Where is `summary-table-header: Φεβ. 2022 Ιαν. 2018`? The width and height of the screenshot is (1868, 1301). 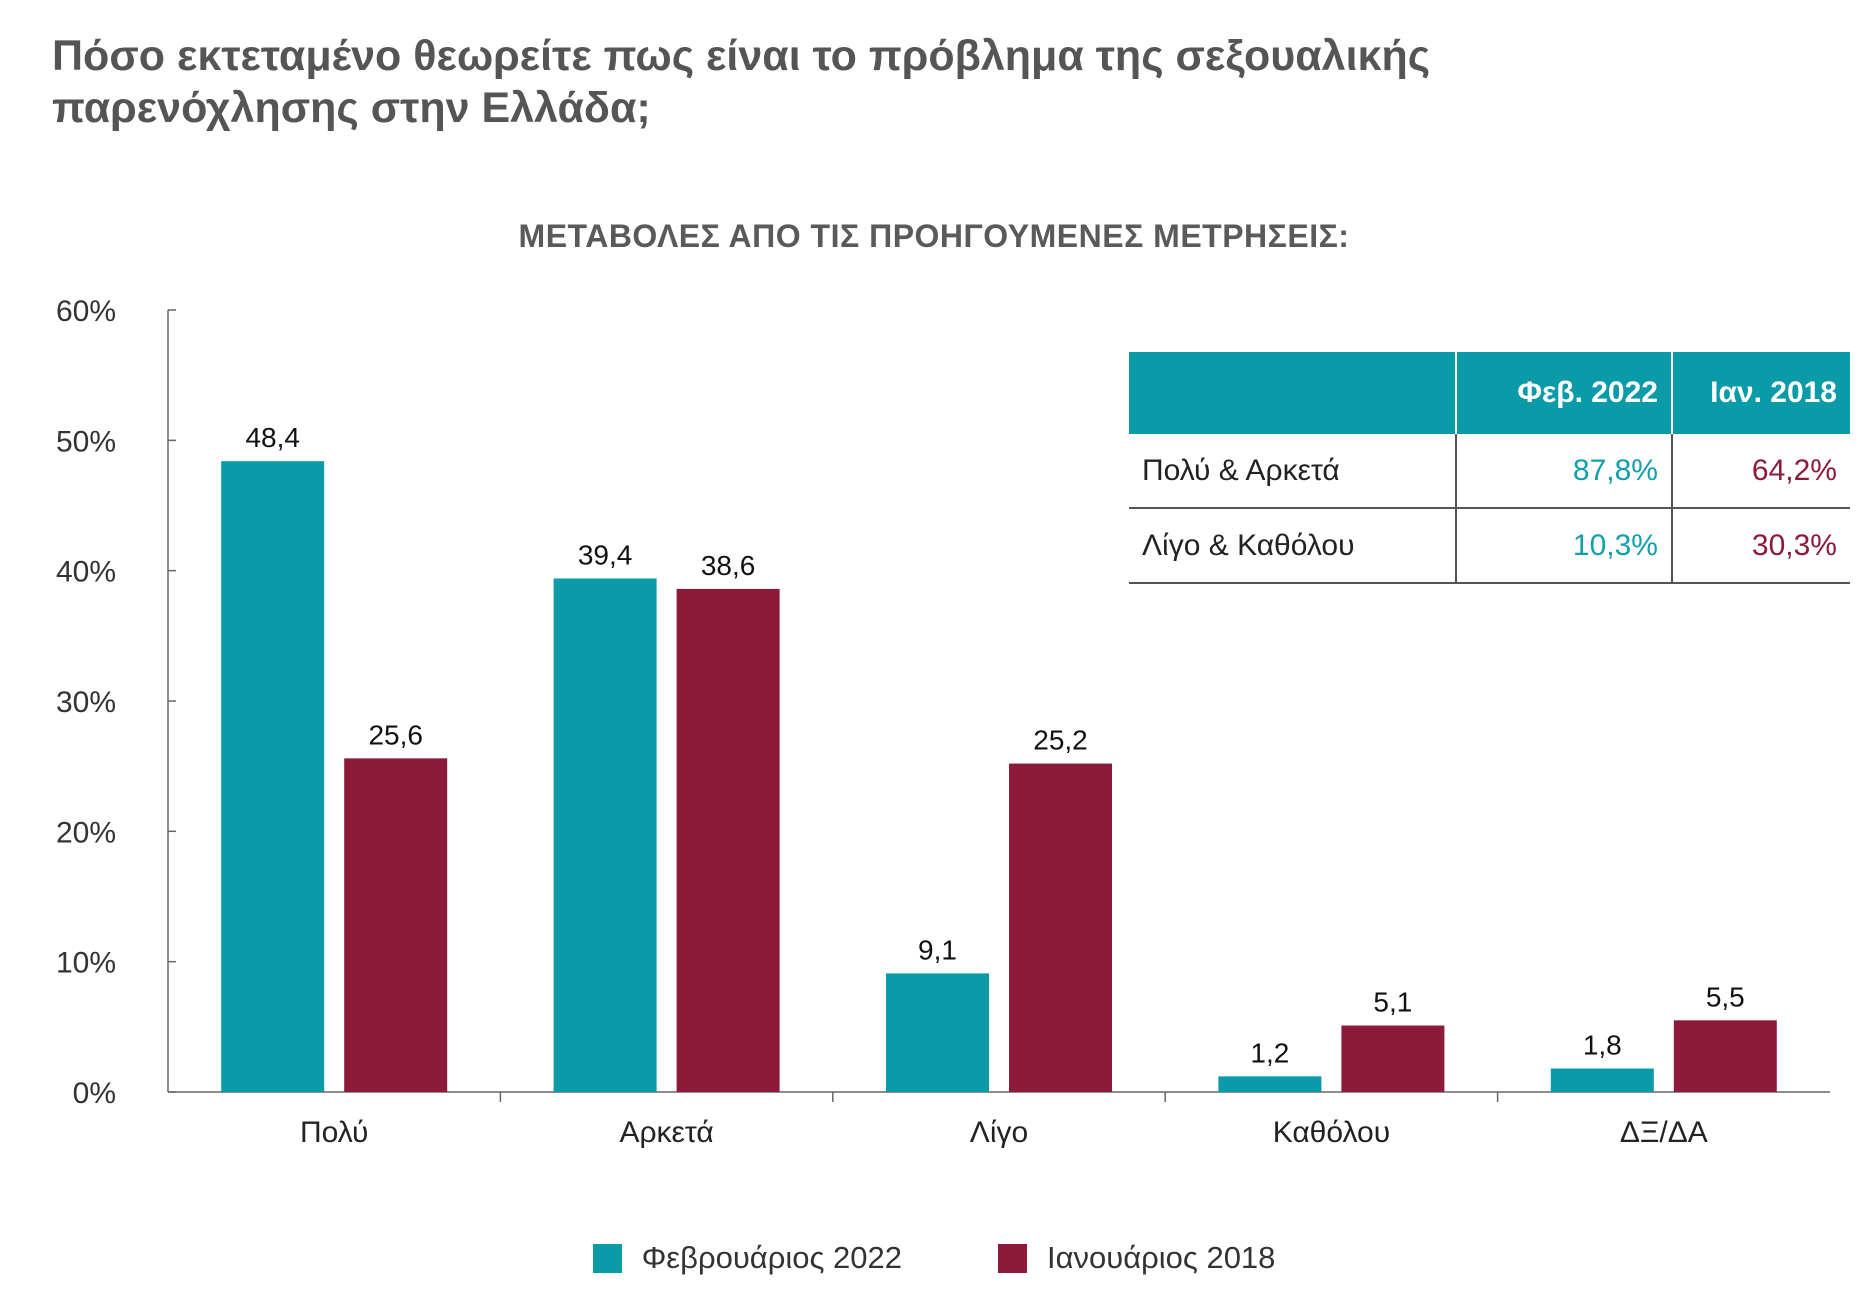
summary-table-header: Φεβ. 2022 Ιαν. 2018 is located at coordinates (1489, 393).